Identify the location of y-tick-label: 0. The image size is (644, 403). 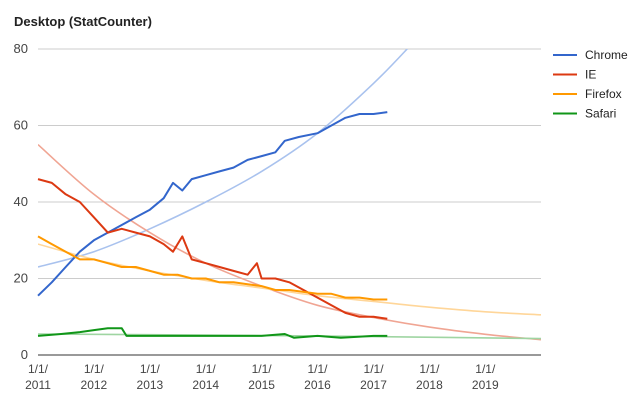
(24, 354).